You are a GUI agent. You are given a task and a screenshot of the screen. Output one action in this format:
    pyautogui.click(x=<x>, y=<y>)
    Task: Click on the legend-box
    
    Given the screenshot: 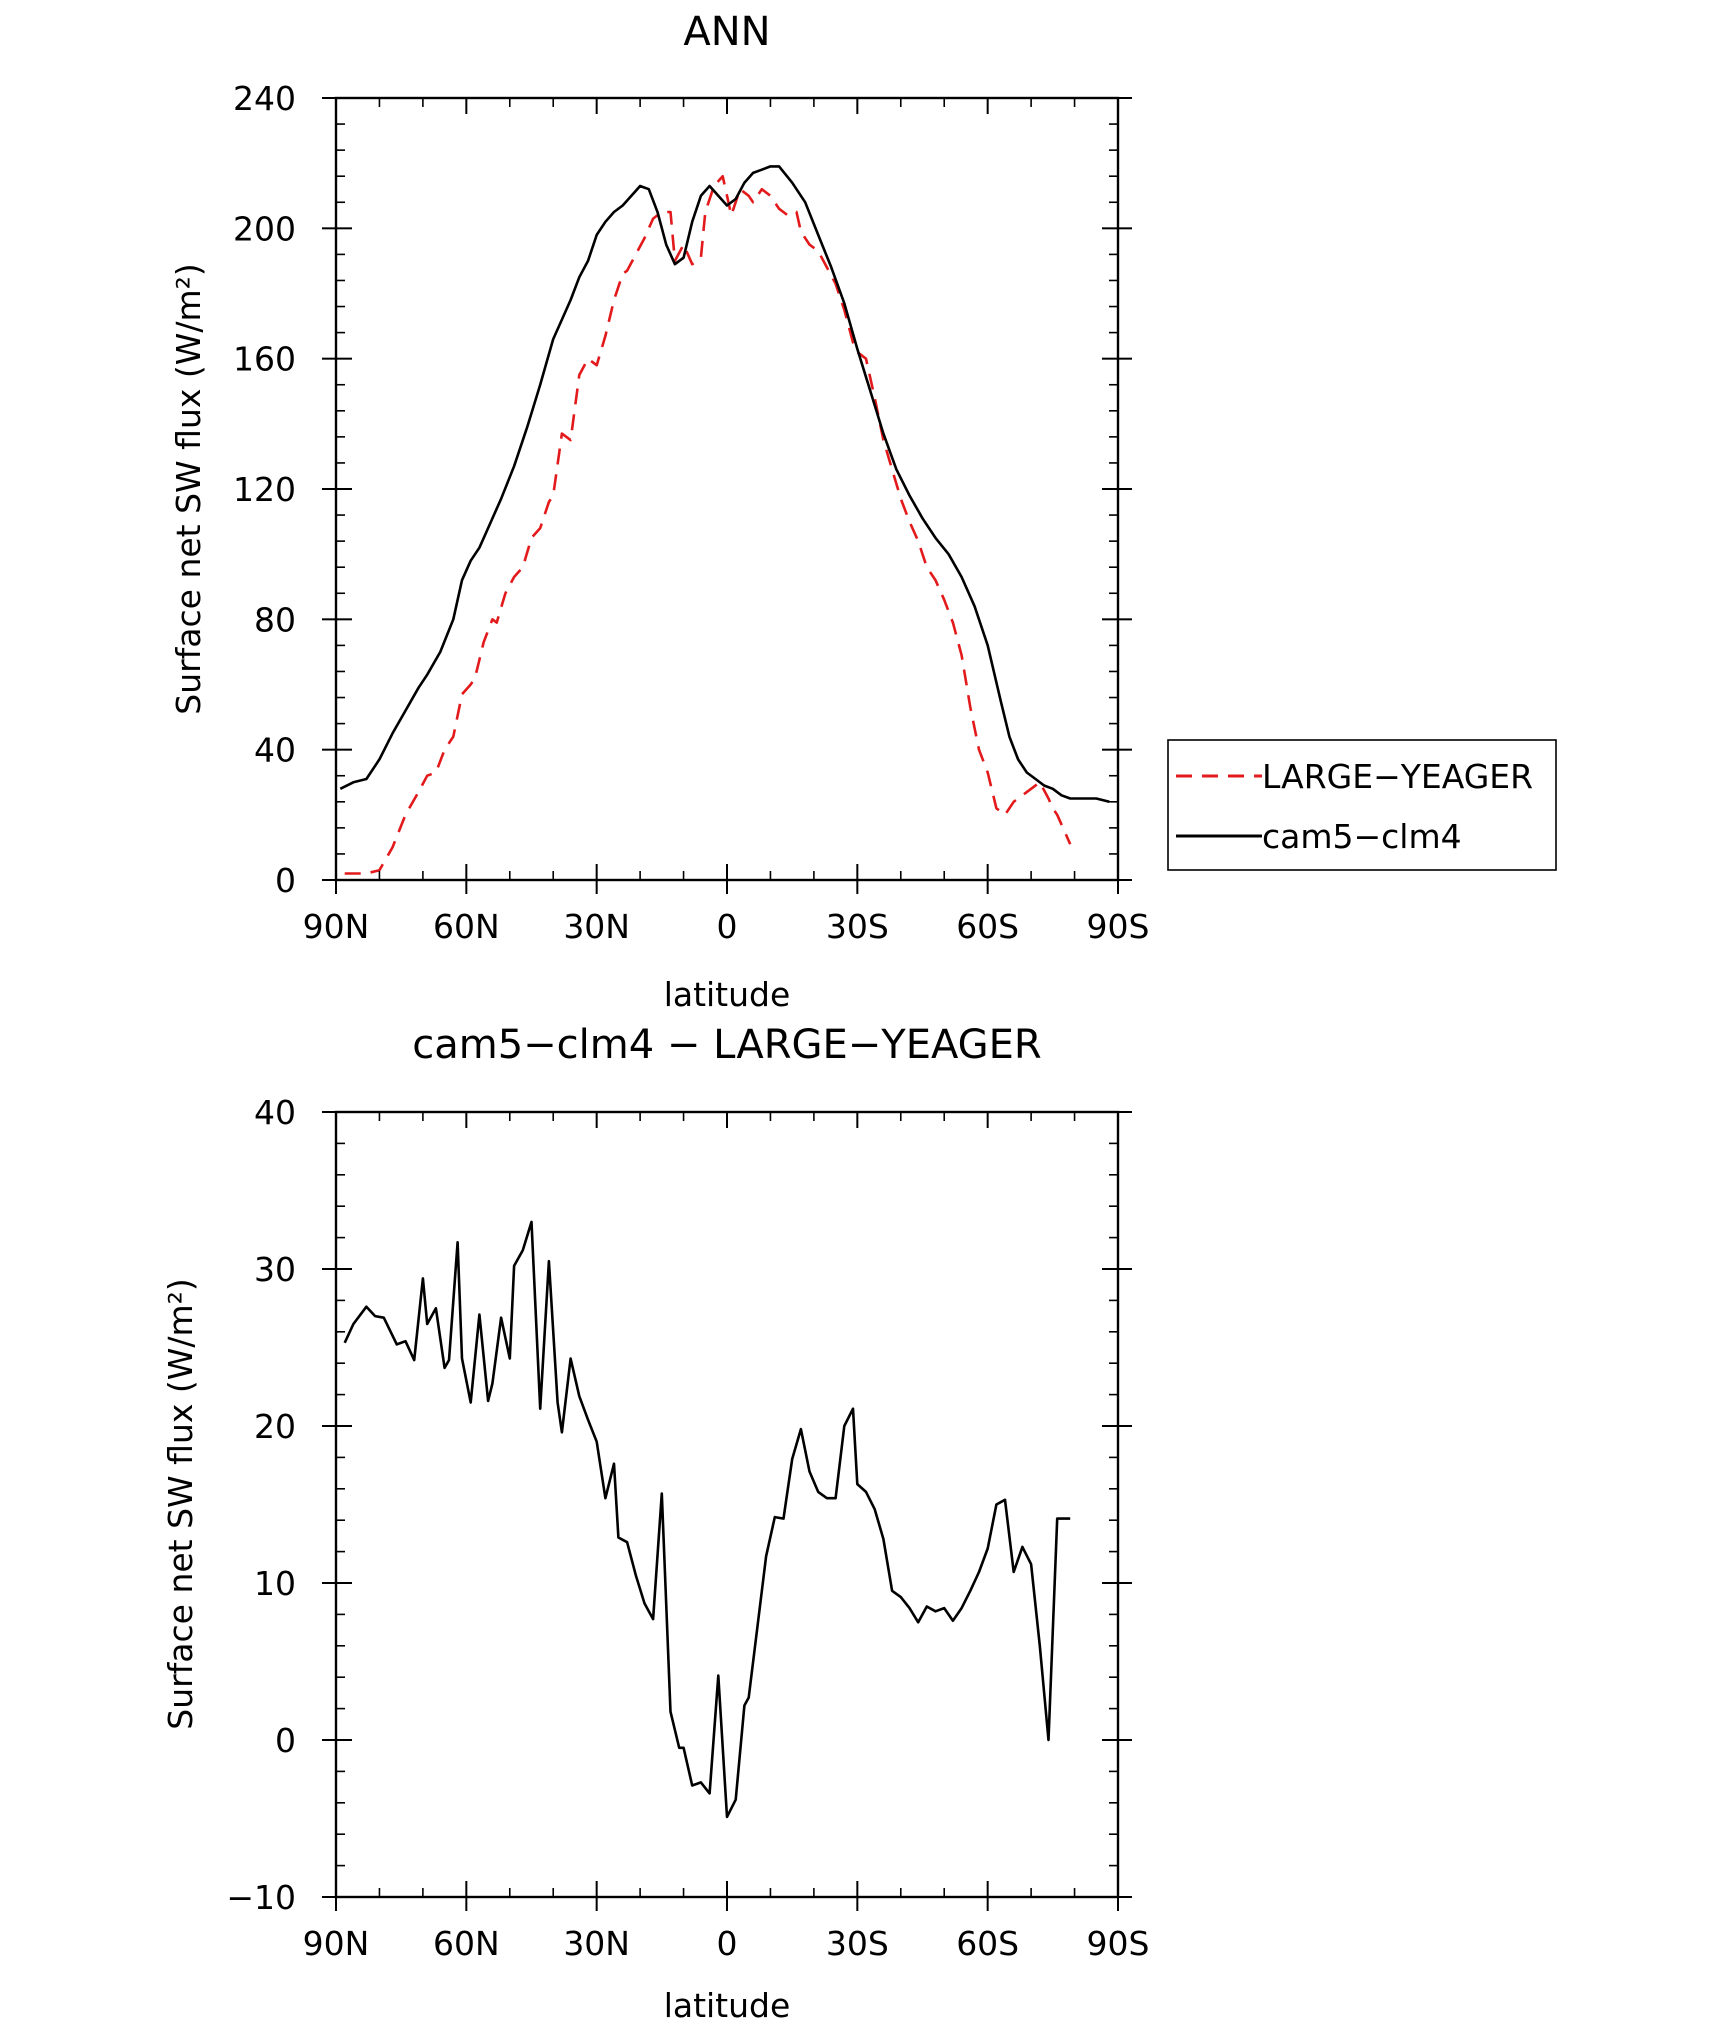 What is the action you would take?
    pyautogui.click(x=1362, y=805)
    